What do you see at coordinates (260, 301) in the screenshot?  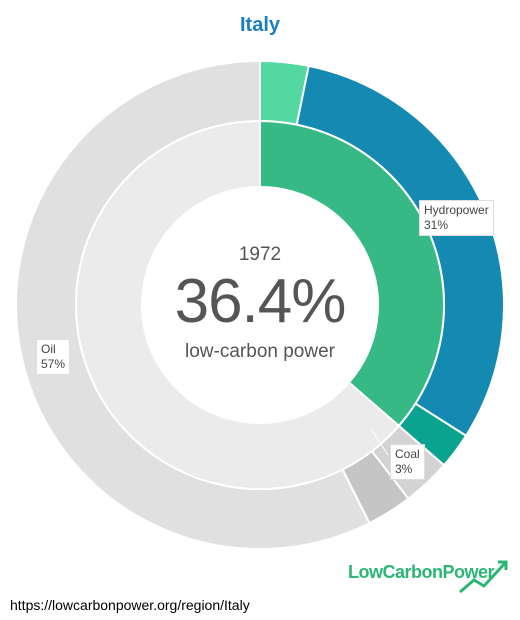 I see `center-value: 36.4%` at bounding box center [260, 301].